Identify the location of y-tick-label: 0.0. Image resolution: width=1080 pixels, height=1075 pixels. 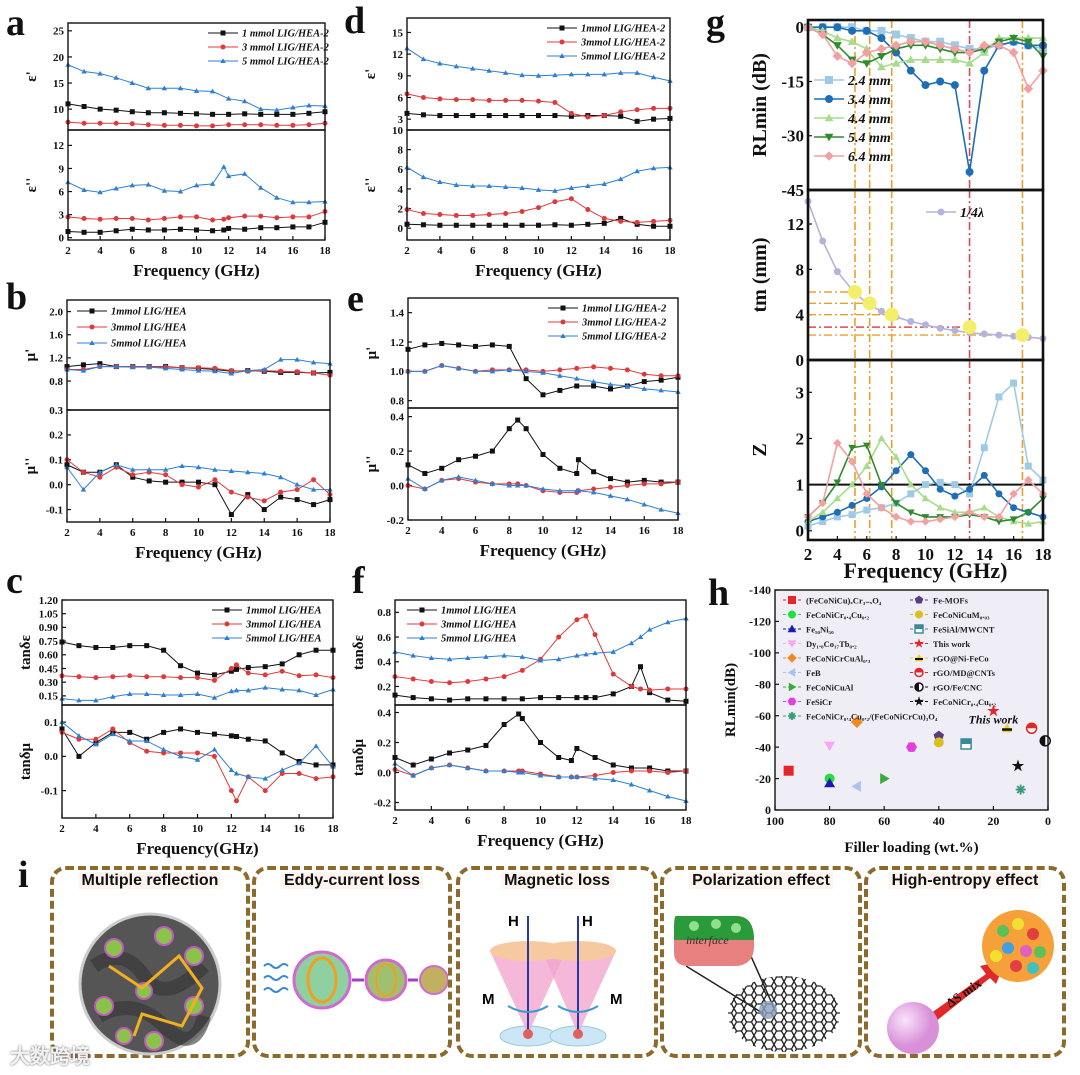
(51, 757).